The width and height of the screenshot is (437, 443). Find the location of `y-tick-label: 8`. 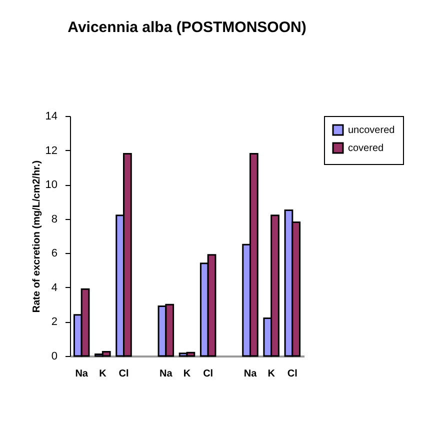

y-tick-label: 8 is located at coordinates (54, 219).